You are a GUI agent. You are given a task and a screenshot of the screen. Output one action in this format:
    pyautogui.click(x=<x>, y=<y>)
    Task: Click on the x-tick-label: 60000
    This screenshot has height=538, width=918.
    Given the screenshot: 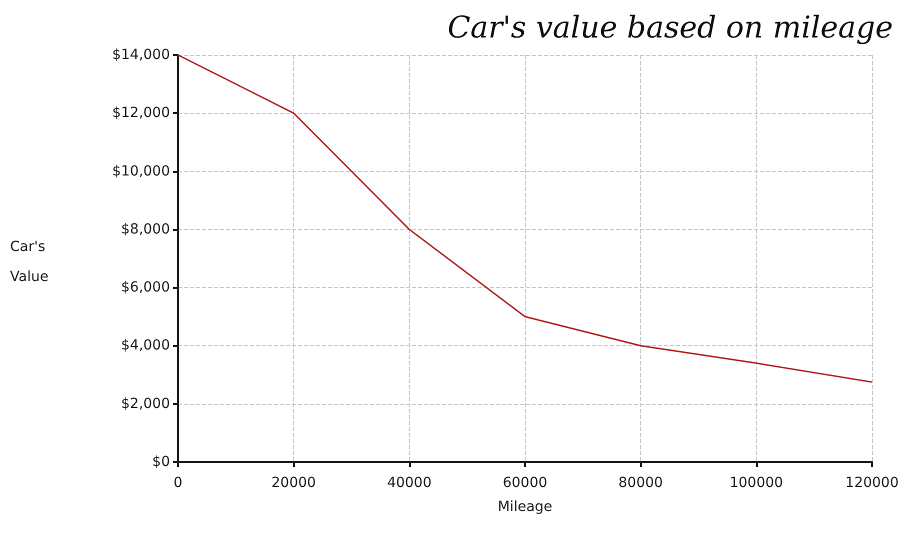 What is the action you would take?
    pyautogui.click(x=525, y=483)
    